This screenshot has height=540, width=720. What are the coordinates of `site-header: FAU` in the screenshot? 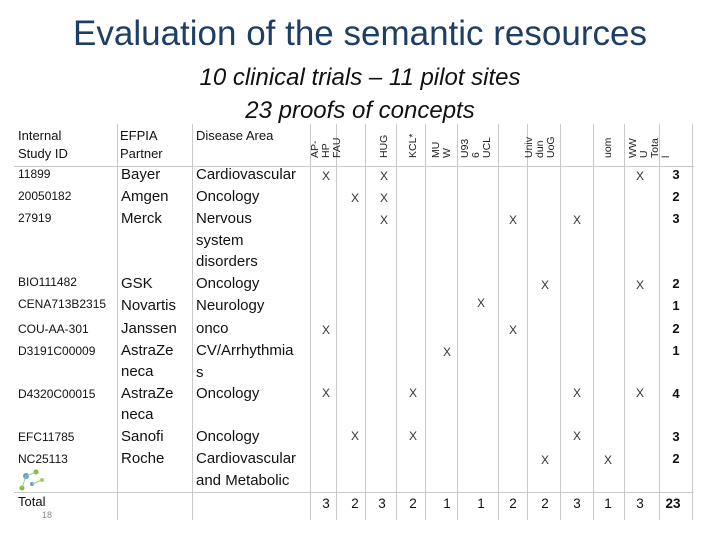 It's located at (336, 147).